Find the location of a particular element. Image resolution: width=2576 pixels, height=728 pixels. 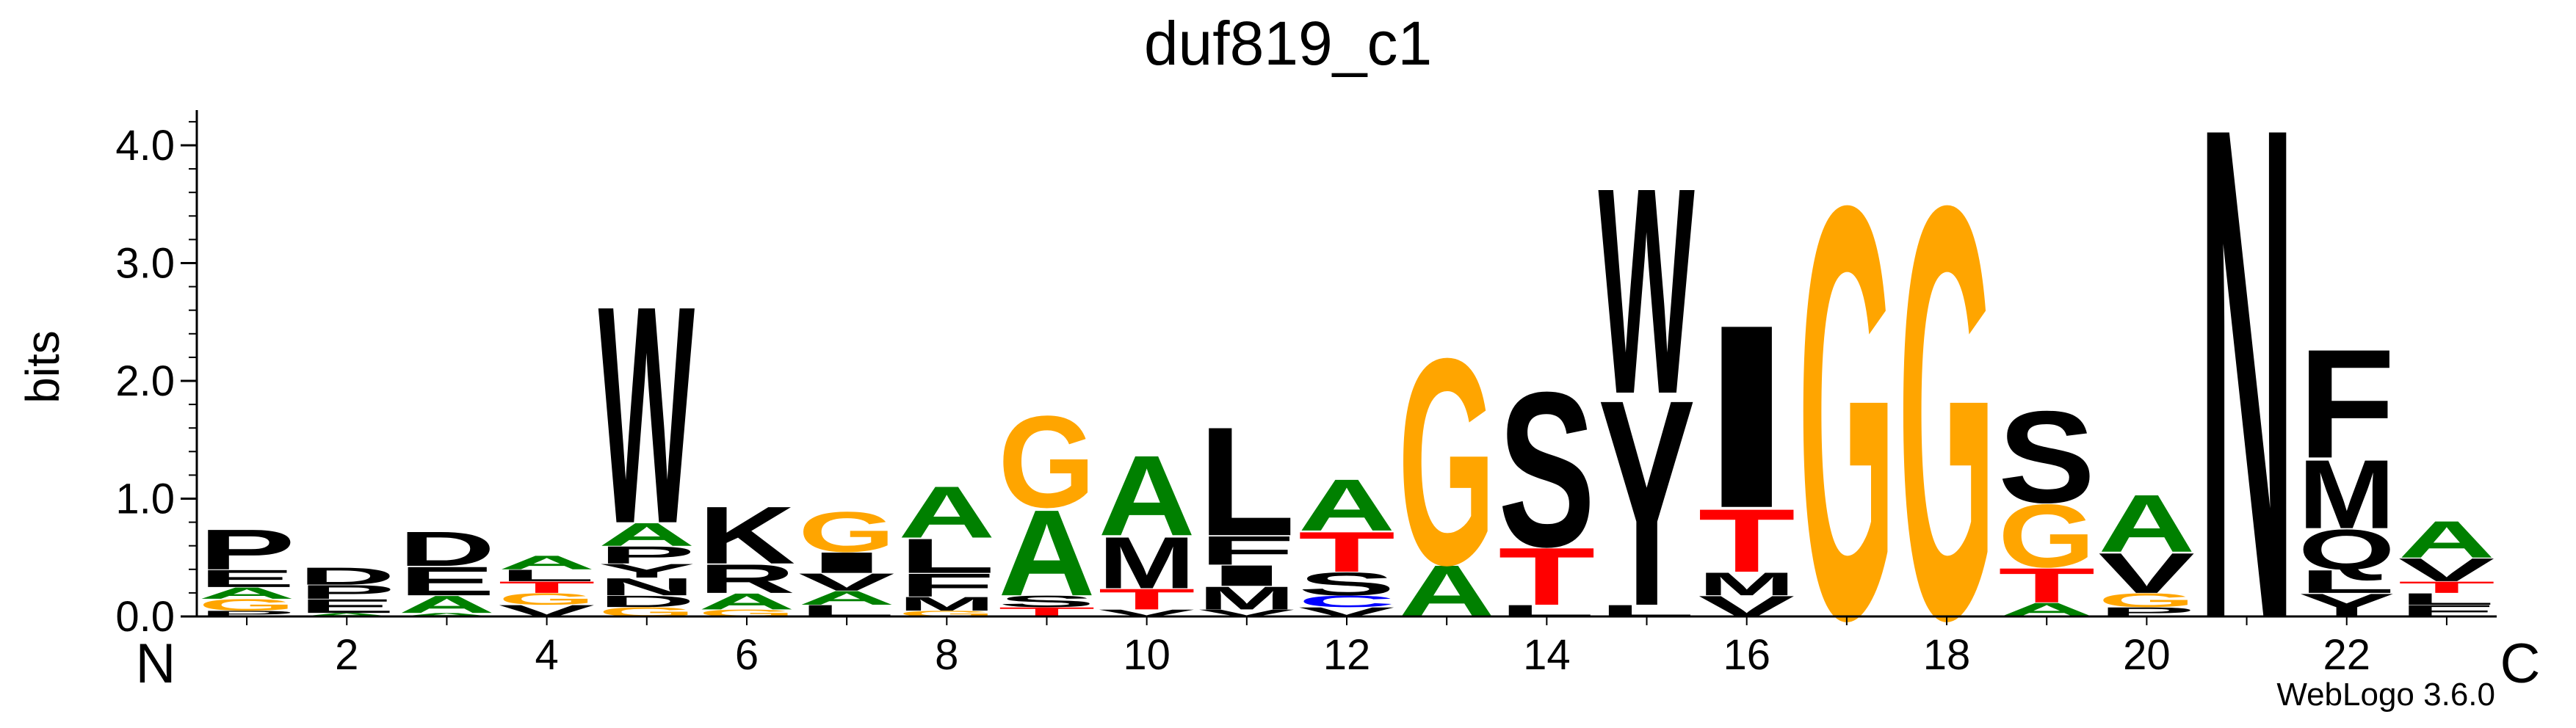

logo-column-14: LTS is located at coordinates (1546, 484).